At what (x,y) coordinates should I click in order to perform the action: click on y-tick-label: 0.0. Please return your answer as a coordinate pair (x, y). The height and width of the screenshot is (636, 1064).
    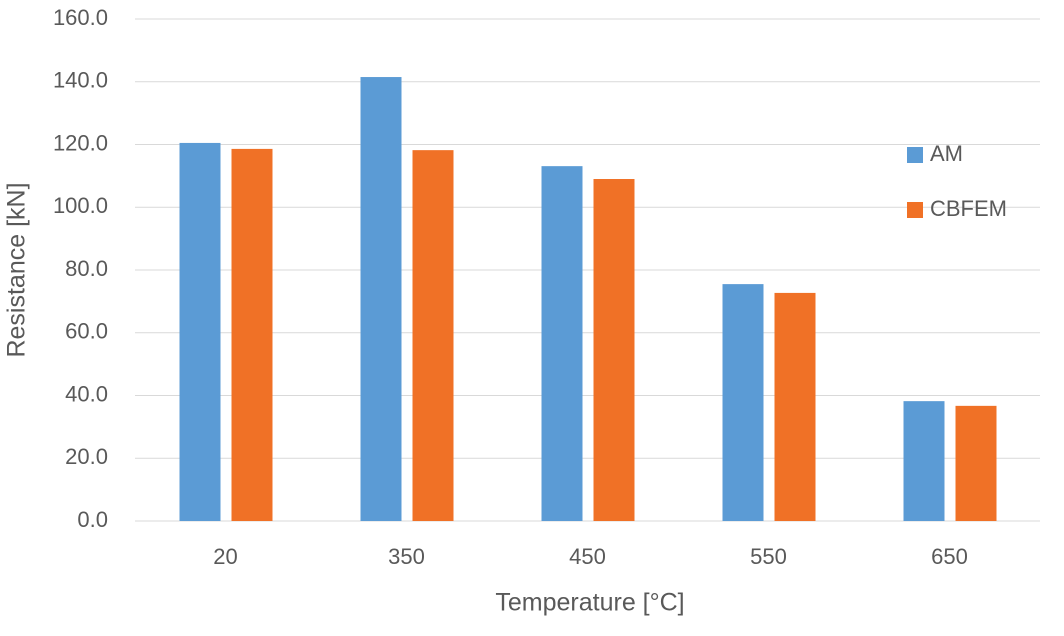
    Looking at the image, I should click on (92, 519).